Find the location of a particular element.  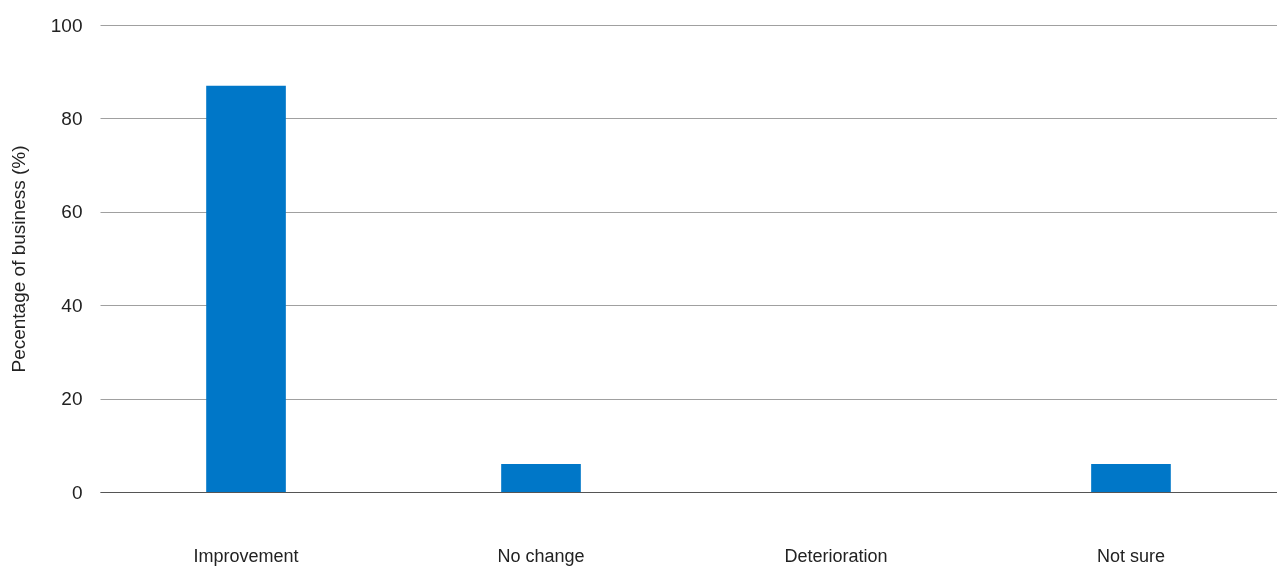

y-tick-label: 100 is located at coordinates (66, 25).